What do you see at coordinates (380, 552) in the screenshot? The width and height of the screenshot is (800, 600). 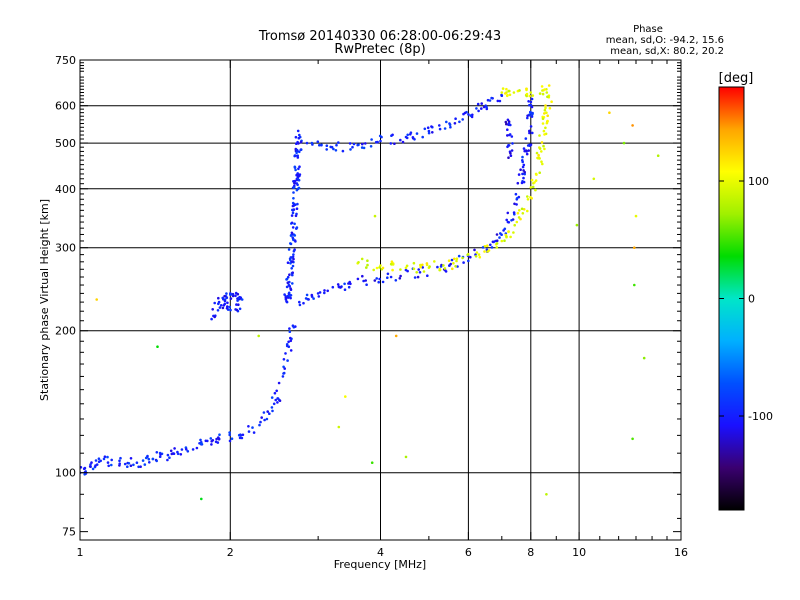 I see `x-tick-label: 4` at bounding box center [380, 552].